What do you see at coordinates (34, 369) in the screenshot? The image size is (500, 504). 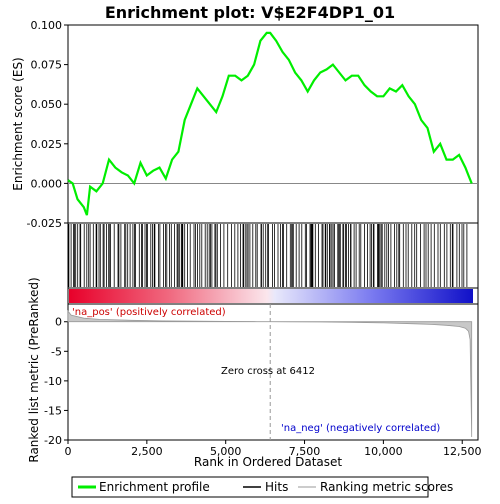 I see `metric-y-axis-label: Ranked list metric (PreRanked)` at bounding box center [34, 369].